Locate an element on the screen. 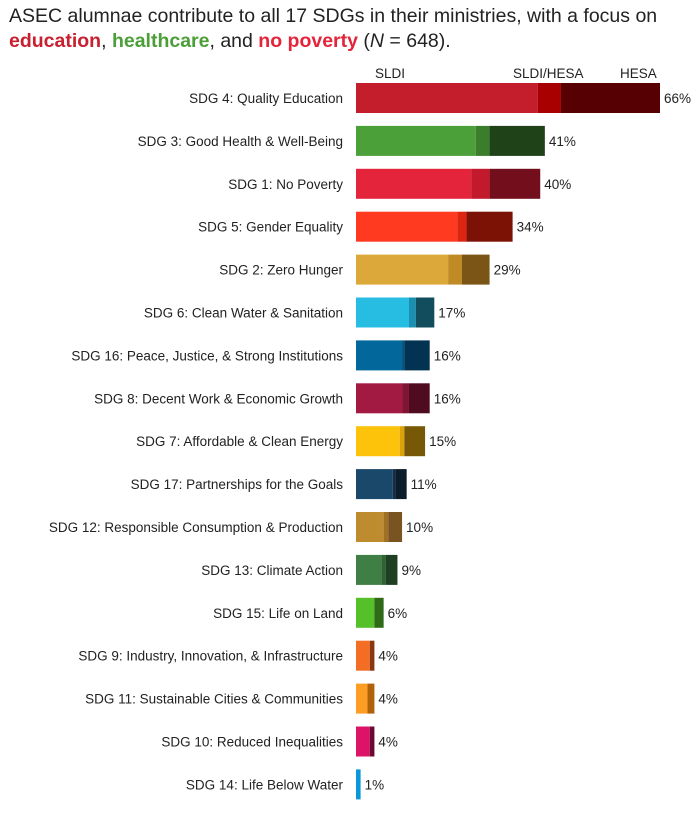 The height and width of the screenshot is (815, 700). category-label: SDG 8: Decent Work & Economic Growth is located at coordinates (218, 398).